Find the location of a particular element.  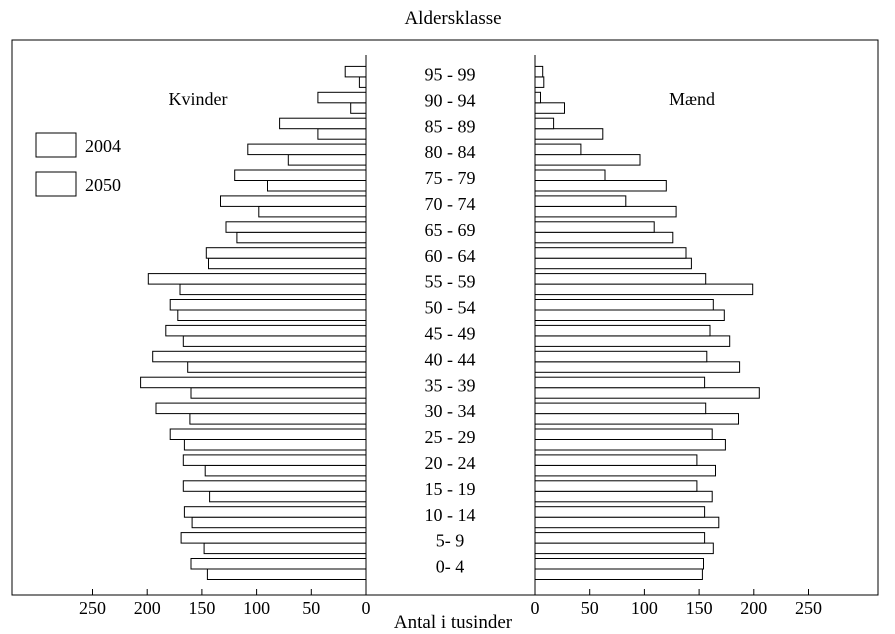

x-tick-label-right-200: 200 is located at coordinates (753, 608).